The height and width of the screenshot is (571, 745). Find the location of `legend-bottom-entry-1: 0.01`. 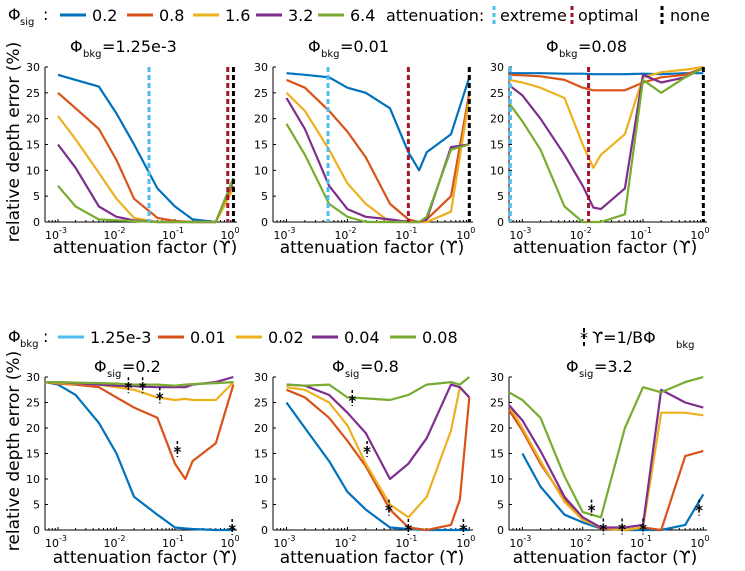

legend-bottom-entry-1: 0.01 is located at coordinates (208, 337).